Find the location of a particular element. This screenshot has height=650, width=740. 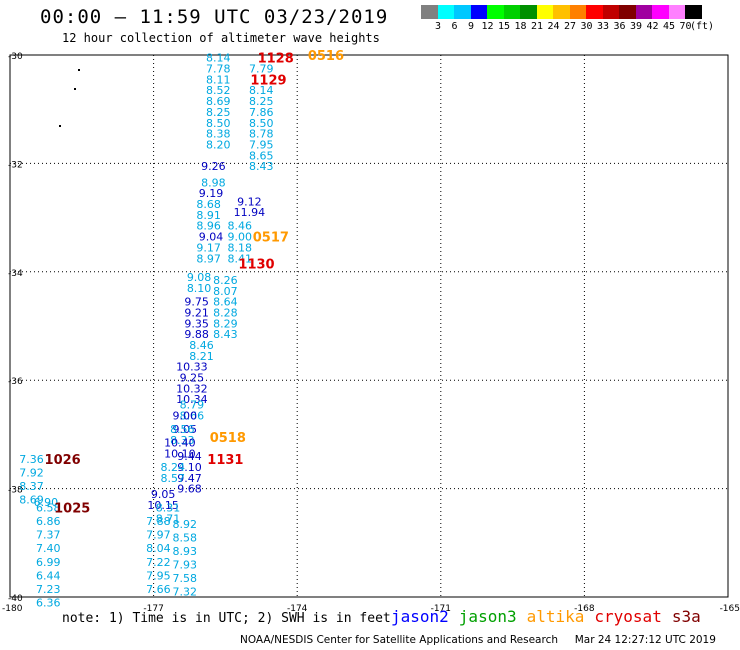

wave-height-value: 10.10 is located at coordinates (180, 453).